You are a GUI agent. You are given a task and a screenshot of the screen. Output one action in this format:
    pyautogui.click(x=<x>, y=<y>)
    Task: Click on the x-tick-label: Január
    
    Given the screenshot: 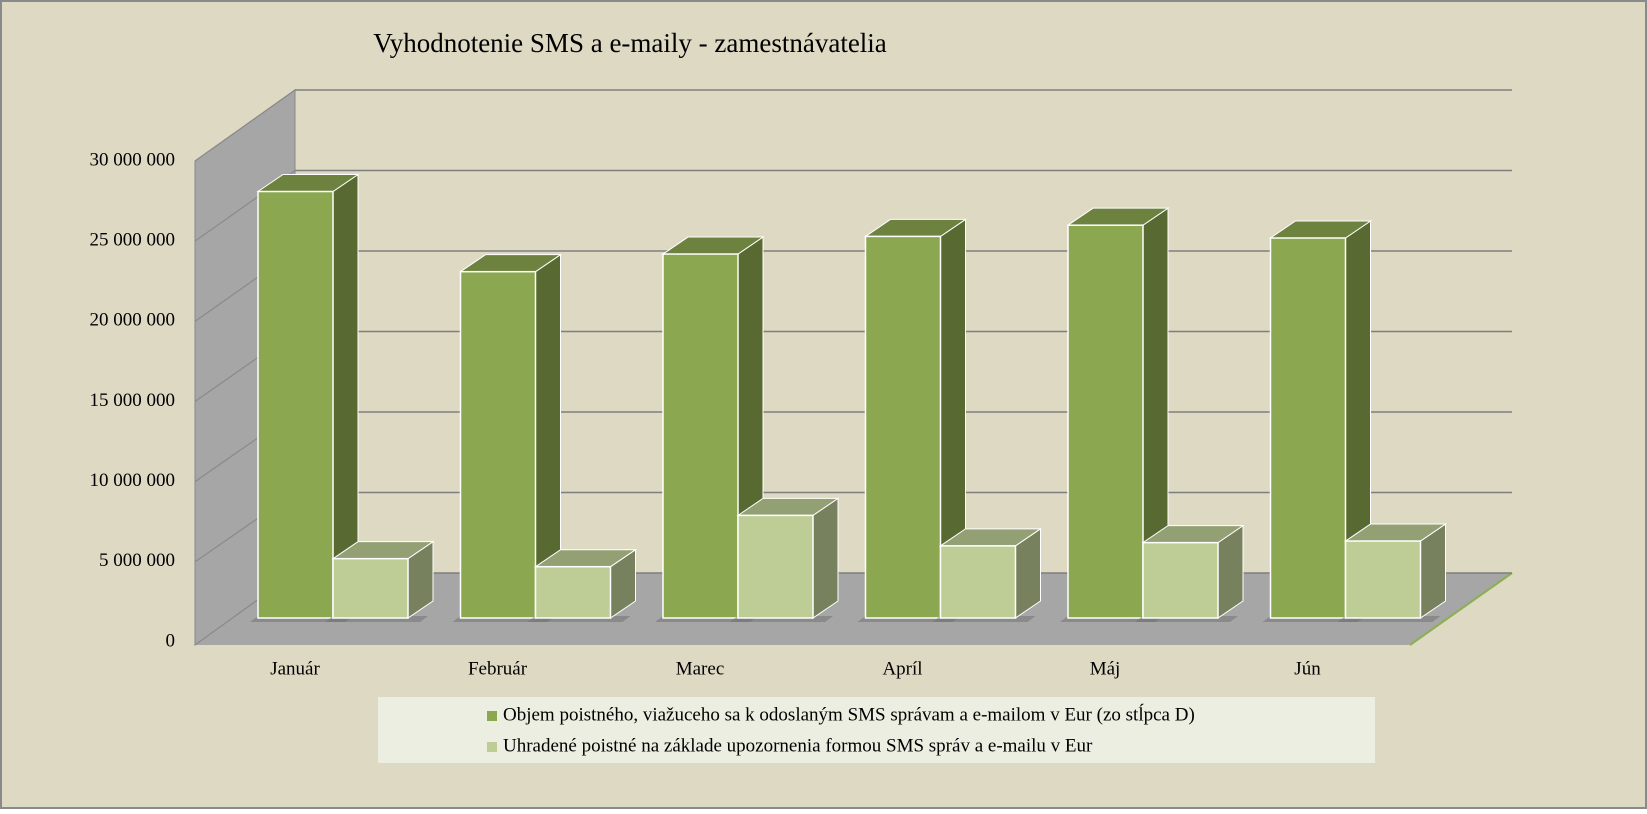 What is the action you would take?
    pyautogui.click(x=295, y=668)
    